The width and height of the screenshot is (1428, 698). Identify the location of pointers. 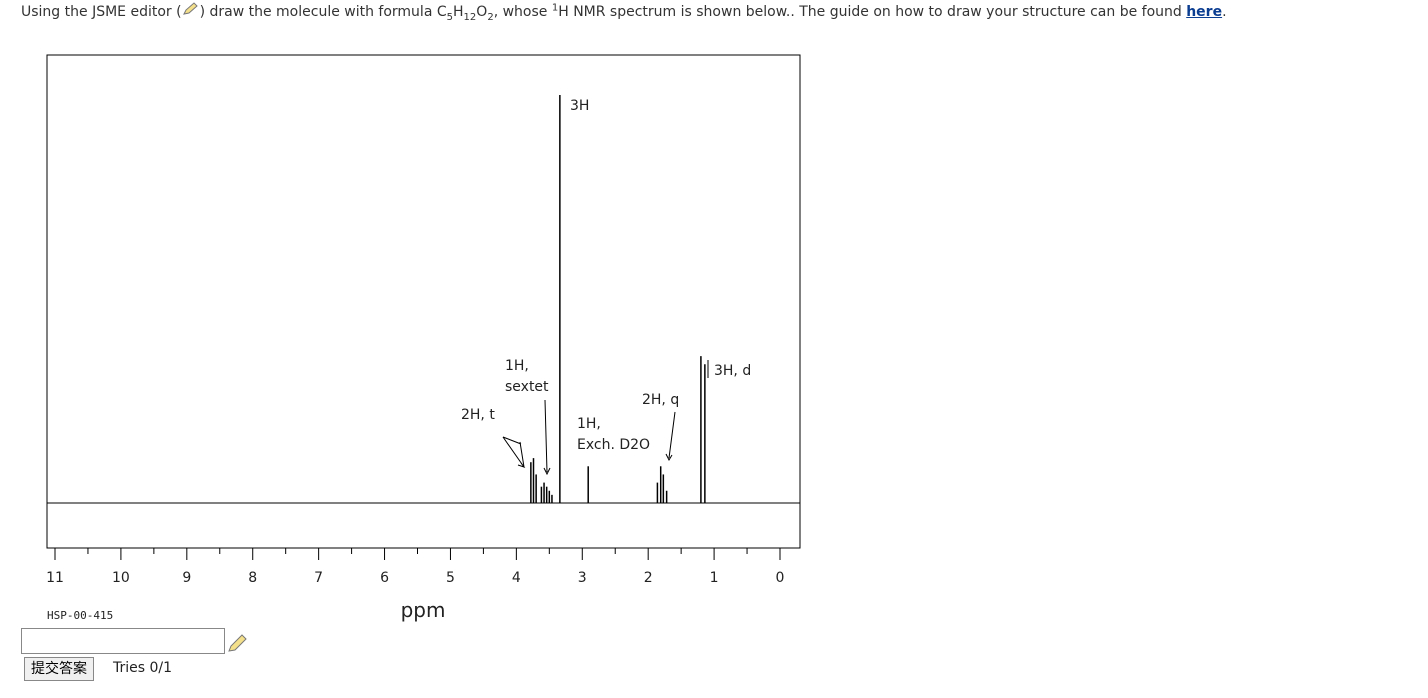
(589, 436).